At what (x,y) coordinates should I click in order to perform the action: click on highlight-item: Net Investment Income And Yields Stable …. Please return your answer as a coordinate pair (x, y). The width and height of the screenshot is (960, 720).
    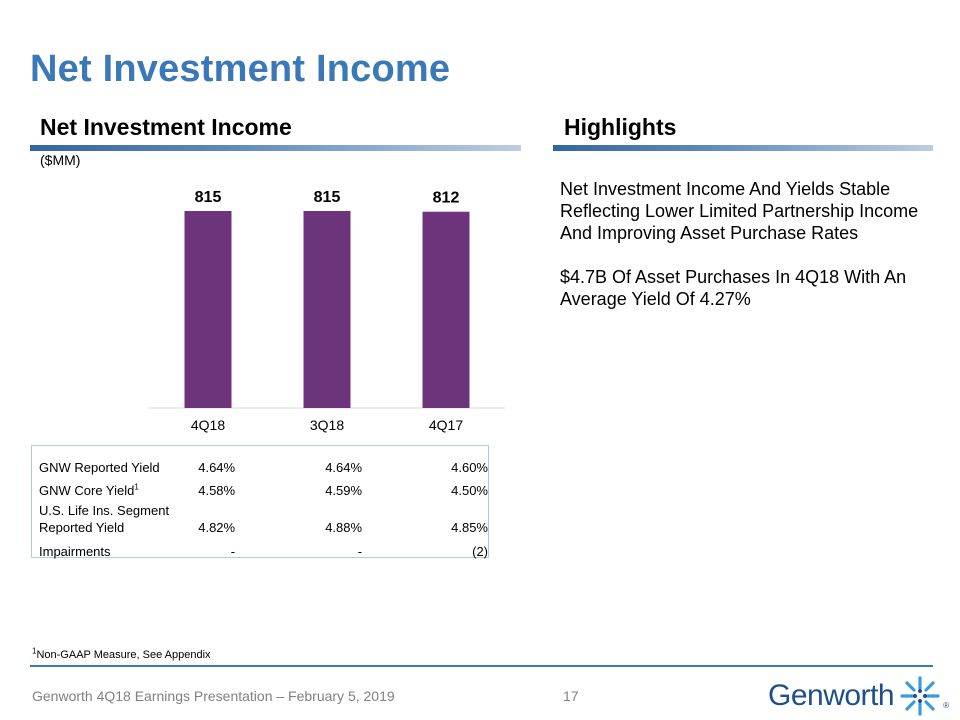
    Looking at the image, I should click on (739, 211).